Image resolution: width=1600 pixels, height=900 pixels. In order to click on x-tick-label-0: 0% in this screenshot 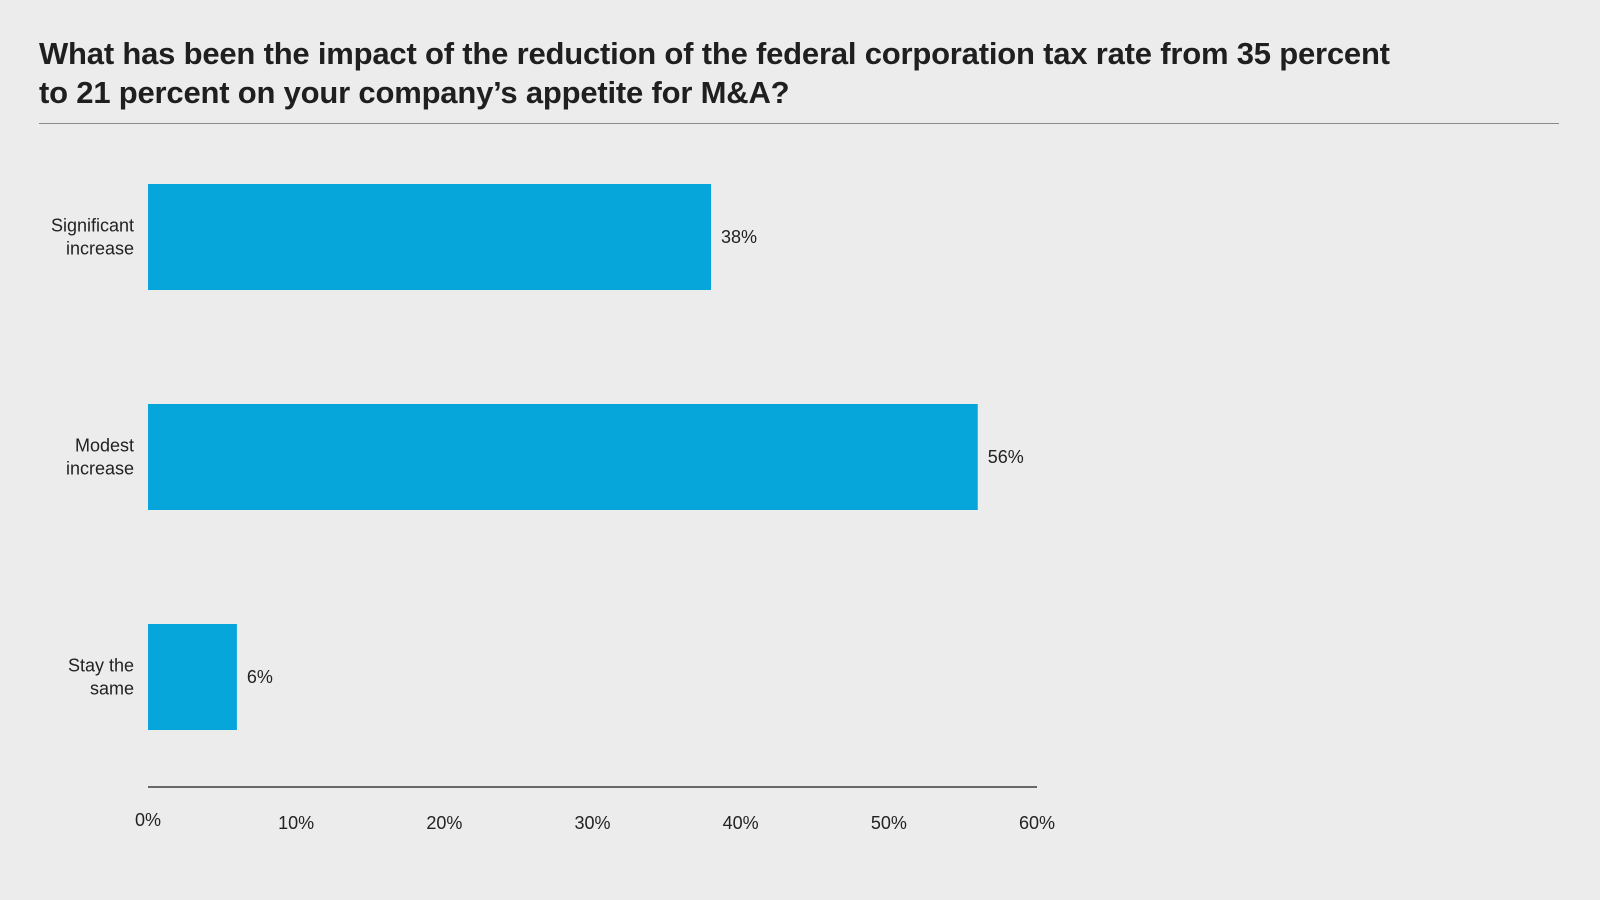, I will do `click(148, 820)`.